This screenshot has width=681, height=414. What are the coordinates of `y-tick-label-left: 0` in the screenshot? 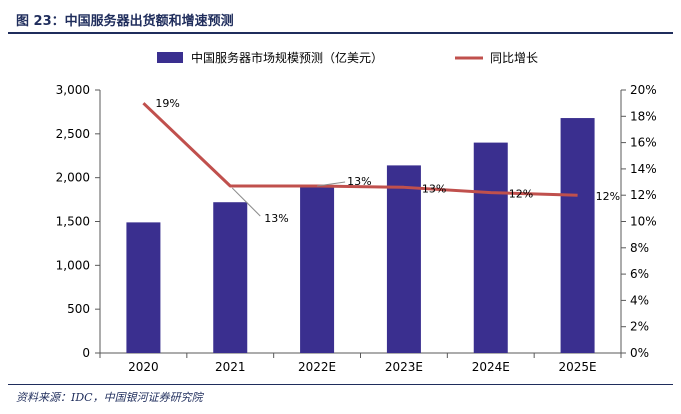 It's located at (86, 353).